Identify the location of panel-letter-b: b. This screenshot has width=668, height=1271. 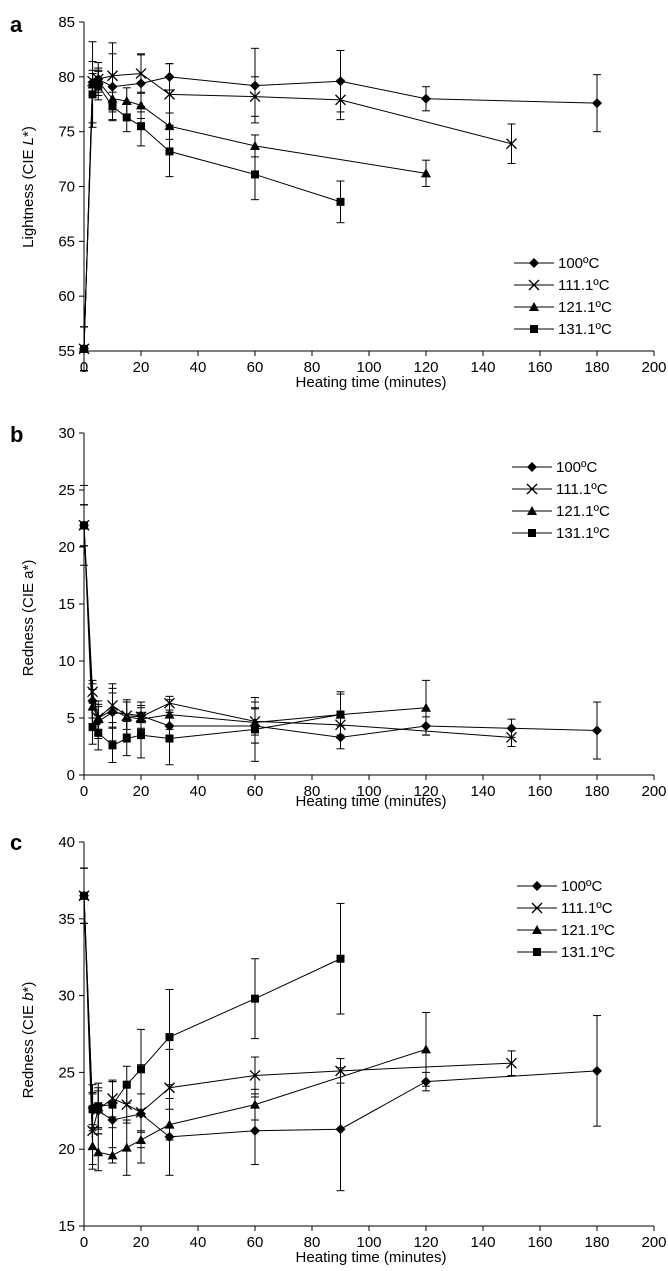
(16, 434).